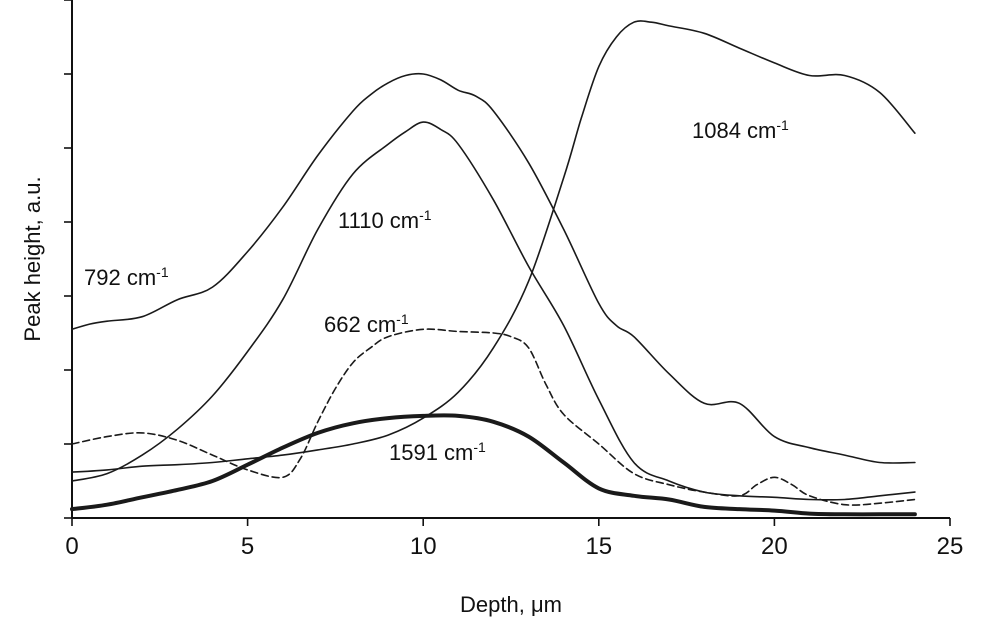 This screenshot has width=985, height=641. I want to click on x-tick-label: 5, so click(247, 546).